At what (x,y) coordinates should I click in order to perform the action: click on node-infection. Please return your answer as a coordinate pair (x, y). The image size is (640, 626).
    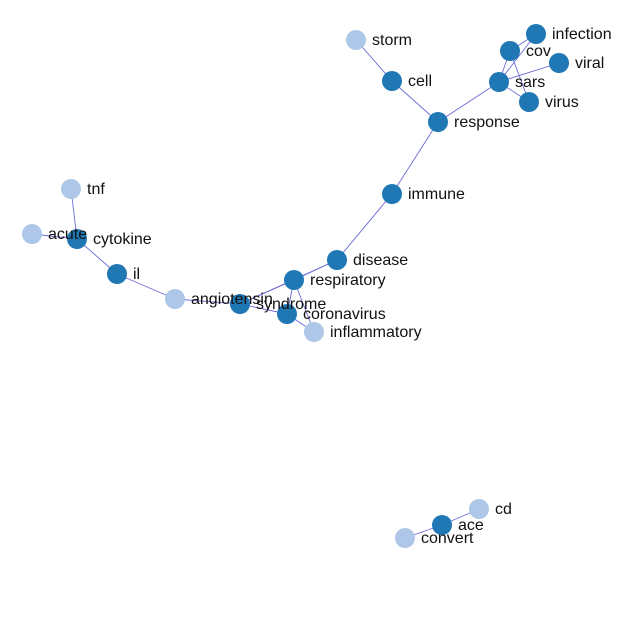
    Looking at the image, I should click on (536, 34).